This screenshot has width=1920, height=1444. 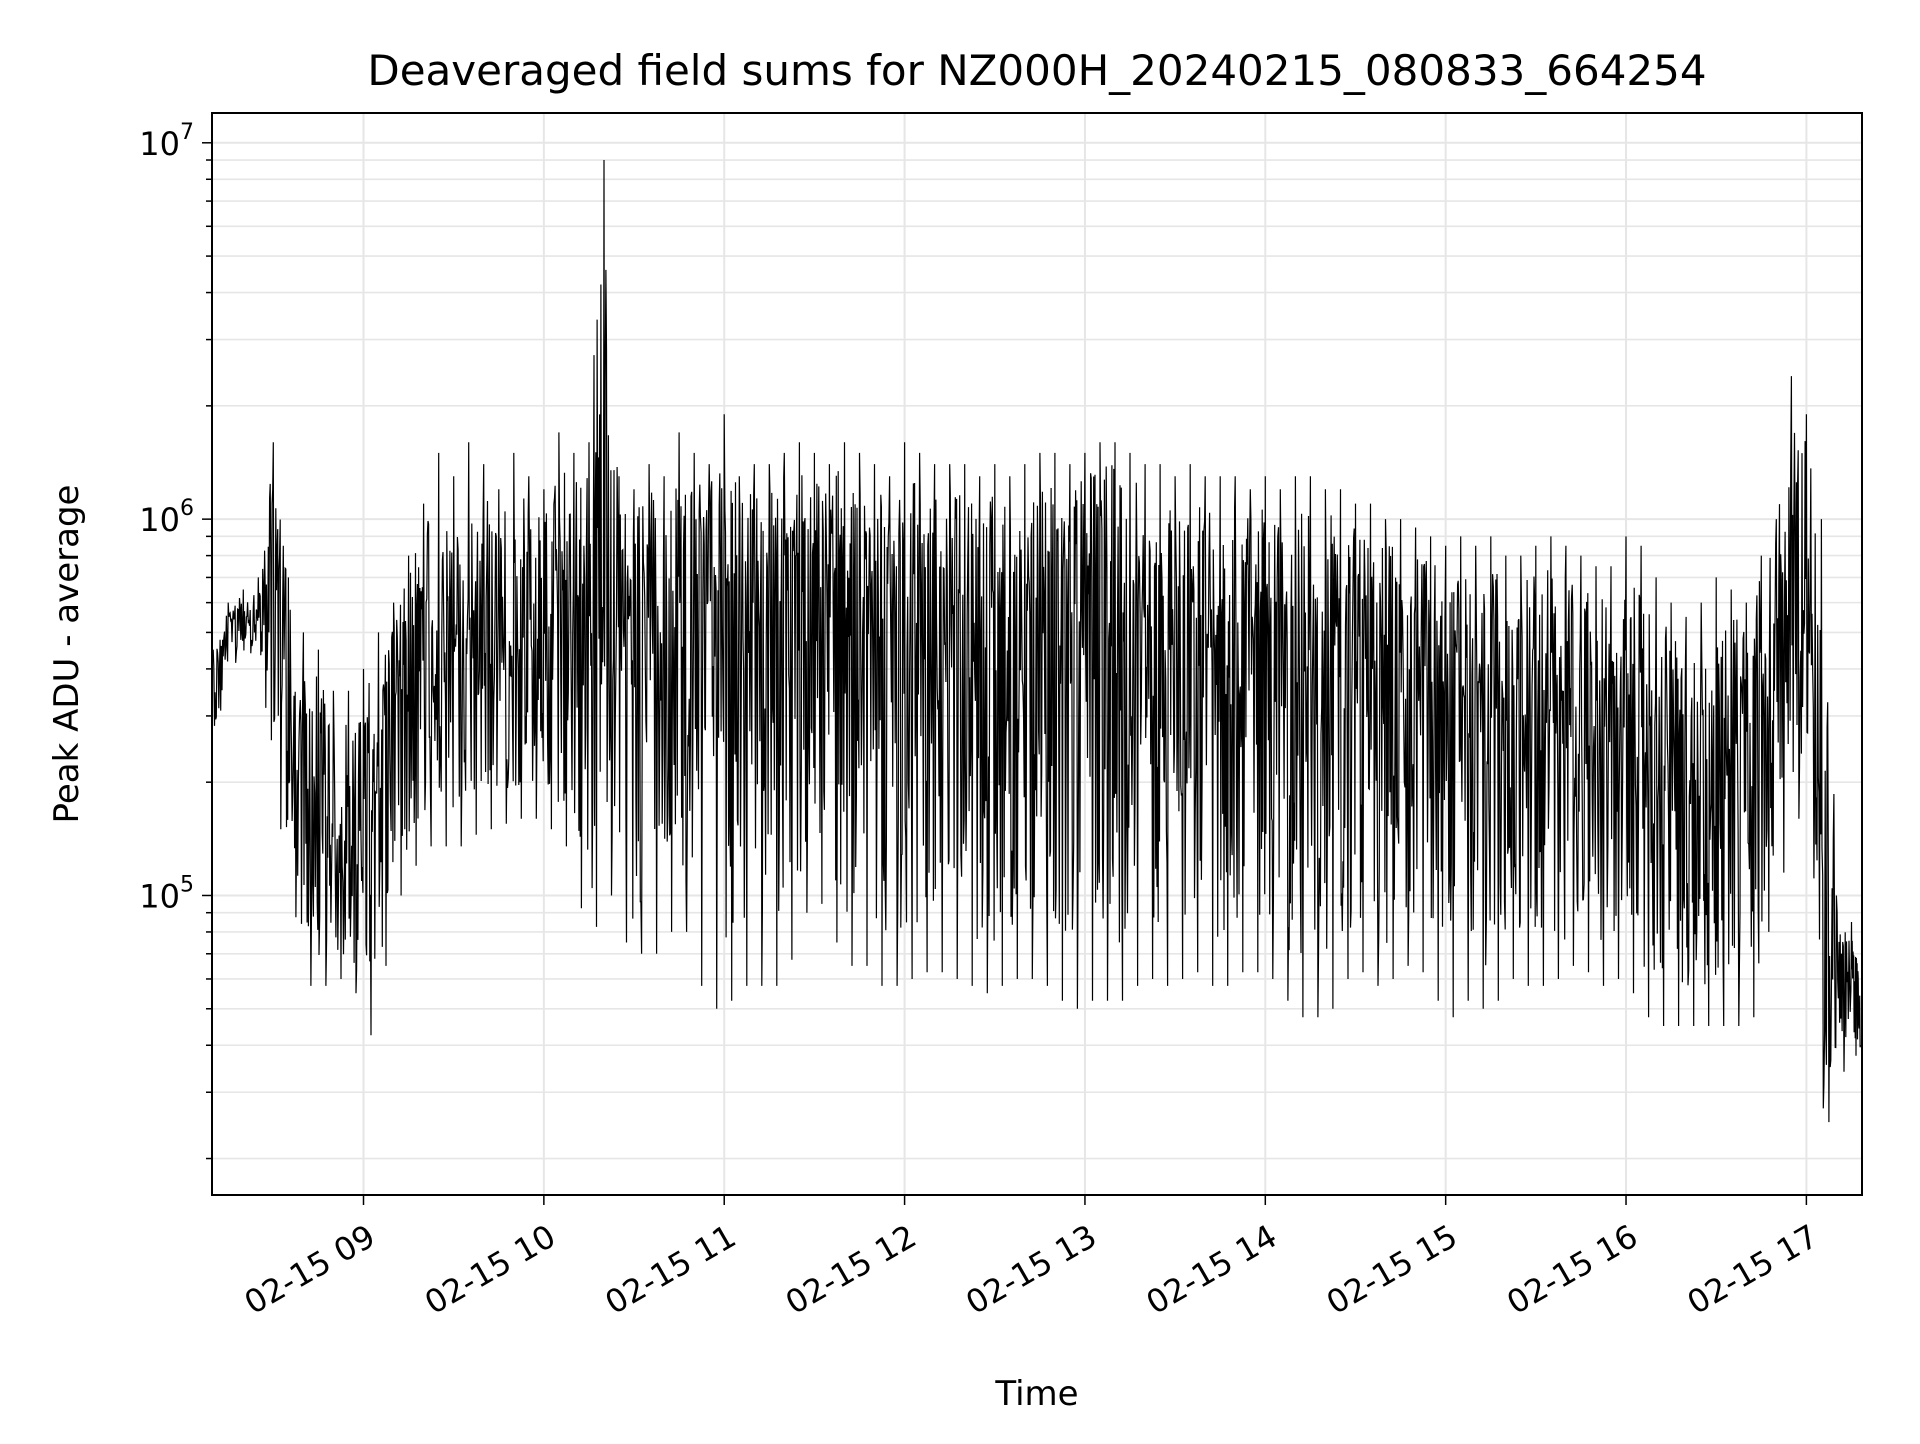 I want to click on y-axis-label: Peak ADU - average, so click(x=67, y=654).